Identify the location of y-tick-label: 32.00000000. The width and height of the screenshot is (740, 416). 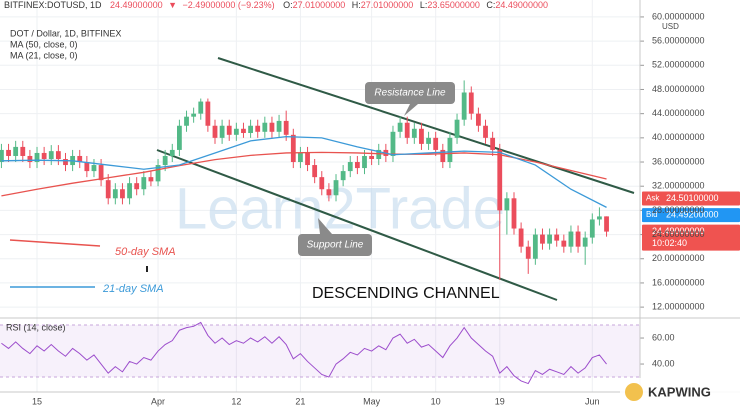
(678, 186).